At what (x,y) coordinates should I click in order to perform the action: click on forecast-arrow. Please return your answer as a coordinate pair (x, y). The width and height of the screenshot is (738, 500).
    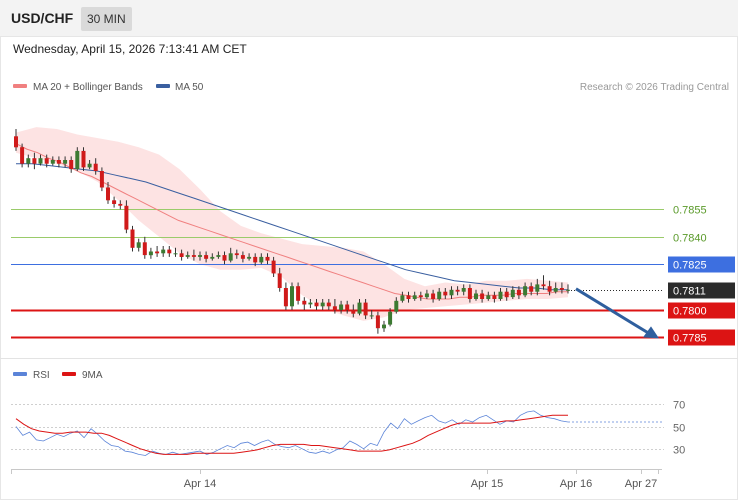
    Looking at the image, I should click on (617, 313).